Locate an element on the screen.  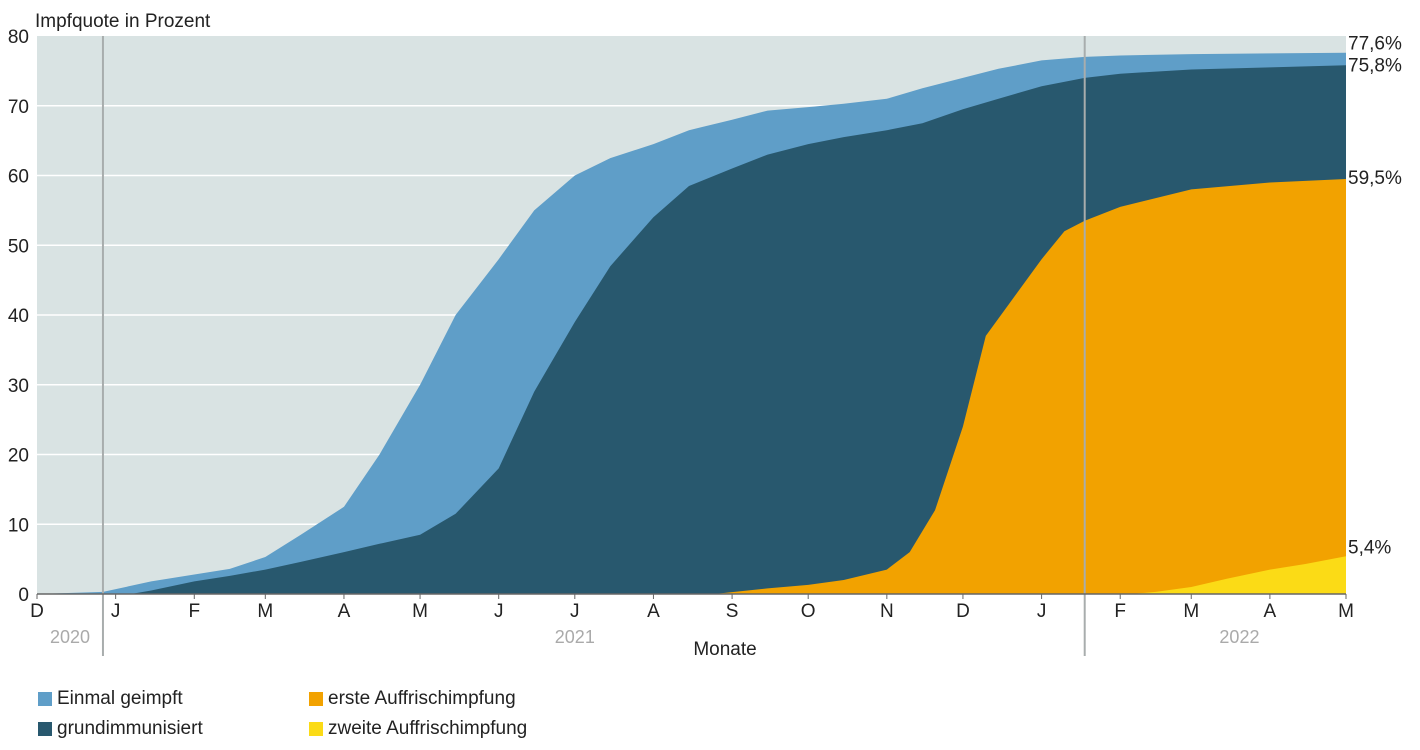
y-tick-label: 50 is located at coordinates (18, 246).